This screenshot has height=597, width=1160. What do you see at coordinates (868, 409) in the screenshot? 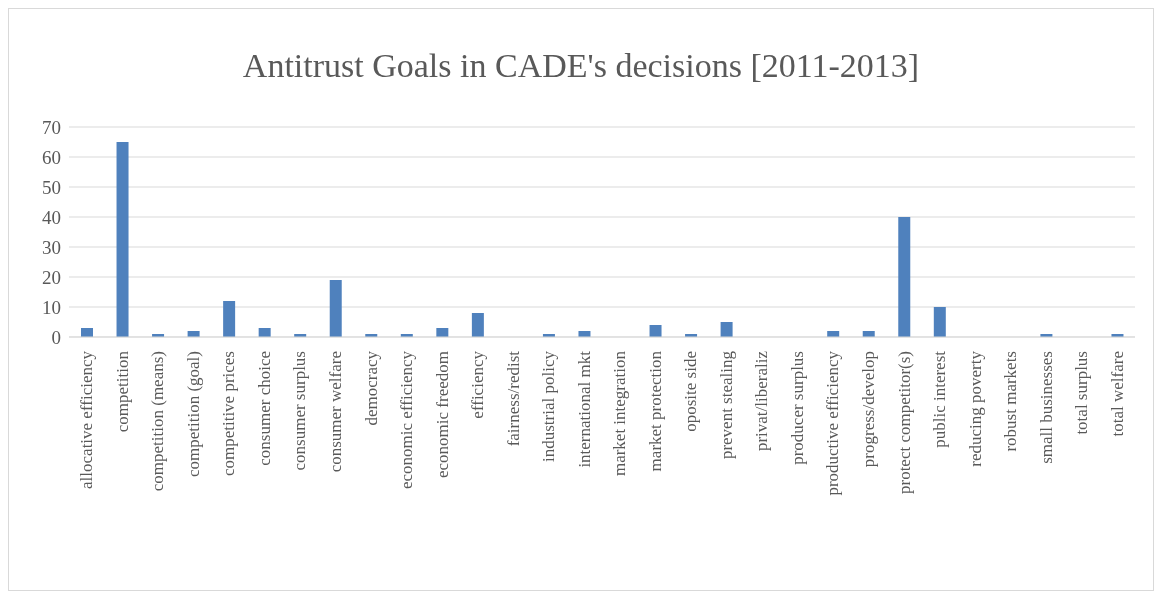
I see `x-tick-label: progress/develop` at bounding box center [868, 409].